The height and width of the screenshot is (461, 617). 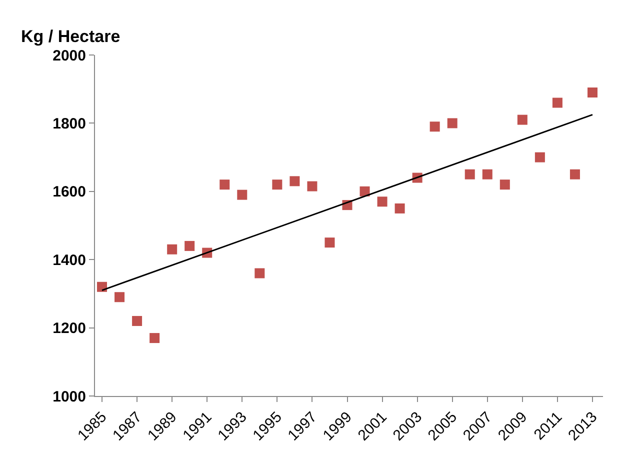 What do you see at coordinates (69, 397) in the screenshot?
I see `y-tick-label: 1000` at bounding box center [69, 397].